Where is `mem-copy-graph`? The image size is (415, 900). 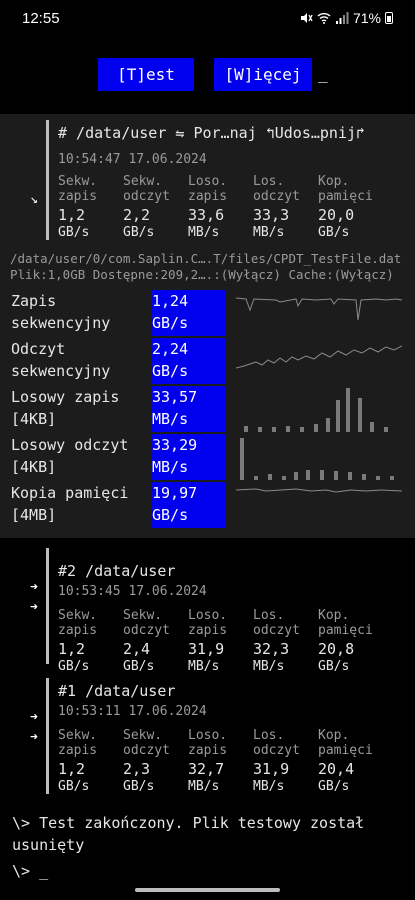
mem-copy-graph is located at coordinates (319, 490).